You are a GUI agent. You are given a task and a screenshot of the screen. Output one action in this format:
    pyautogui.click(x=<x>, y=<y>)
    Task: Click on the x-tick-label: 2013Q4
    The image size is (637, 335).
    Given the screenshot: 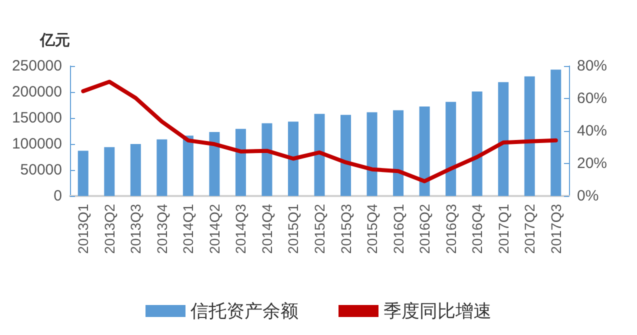 What is the action you would take?
    pyautogui.click(x=162, y=229)
    